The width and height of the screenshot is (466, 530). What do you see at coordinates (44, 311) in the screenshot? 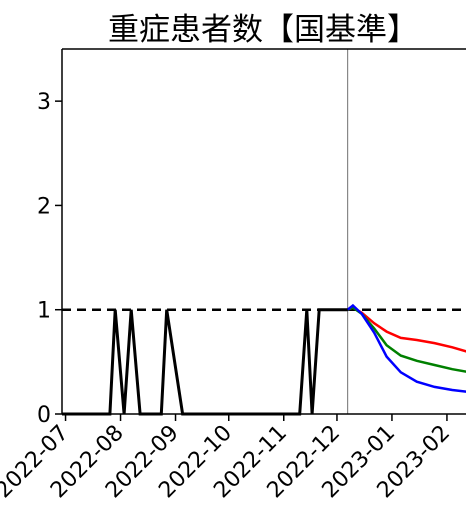
I see `y-tick-label: 1` at bounding box center [44, 311].